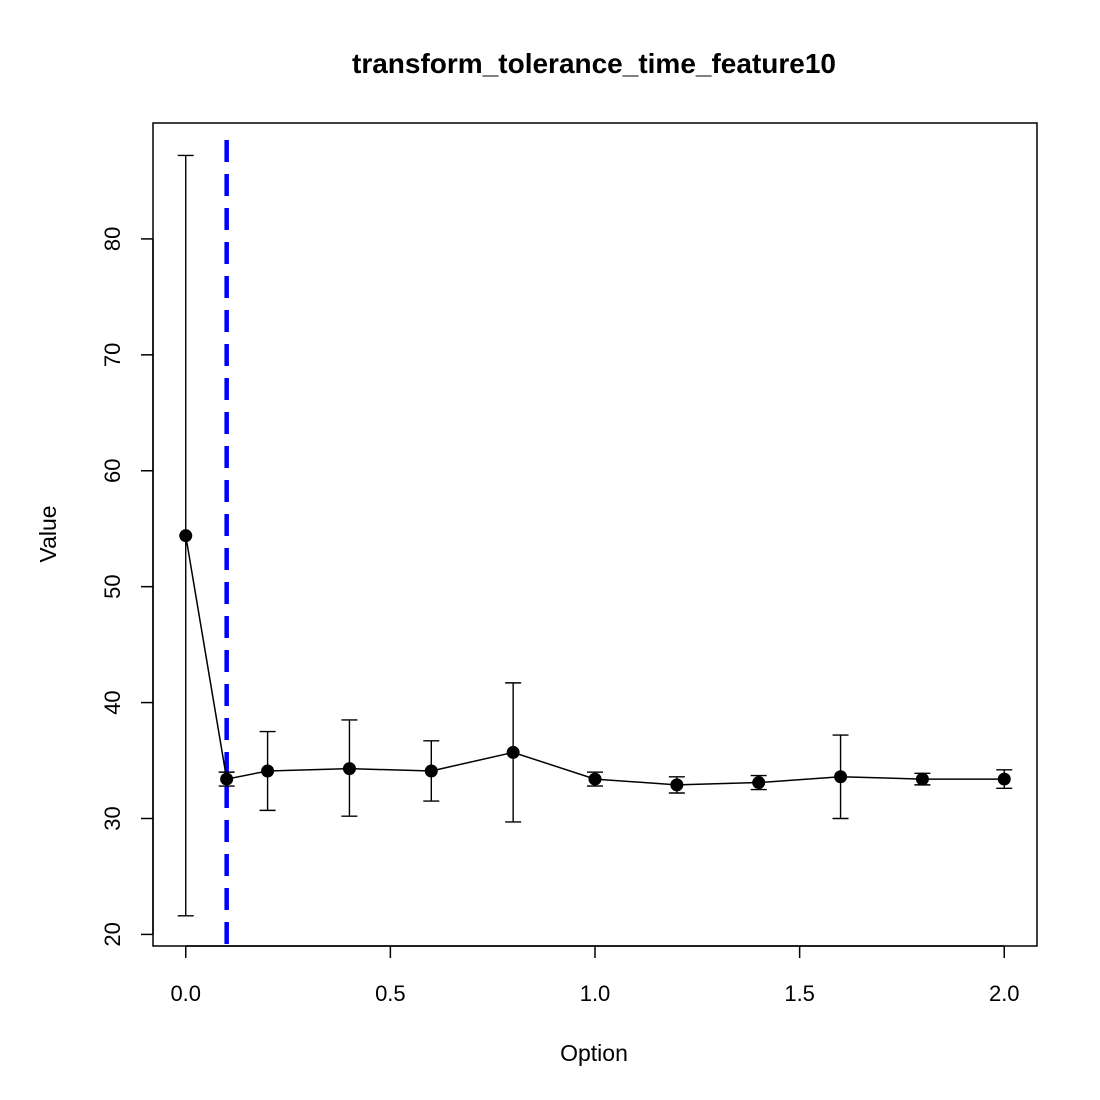 This screenshot has height=1100, width=1100. What do you see at coordinates (112, 934) in the screenshot?
I see `y-tick-label: 20` at bounding box center [112, 934].